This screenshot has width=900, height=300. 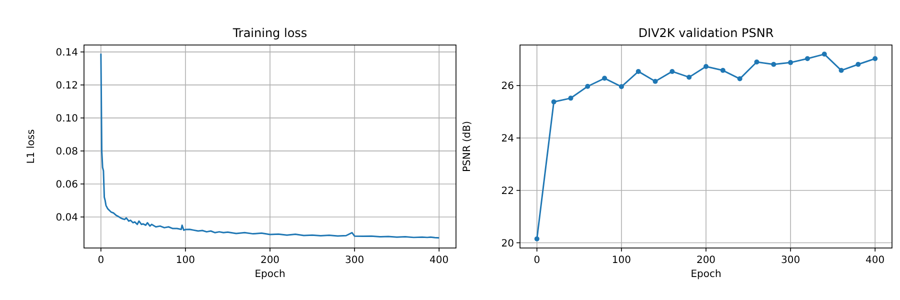 I want to click on y-axis-title: L1 loss, so click(x=31, y=146).